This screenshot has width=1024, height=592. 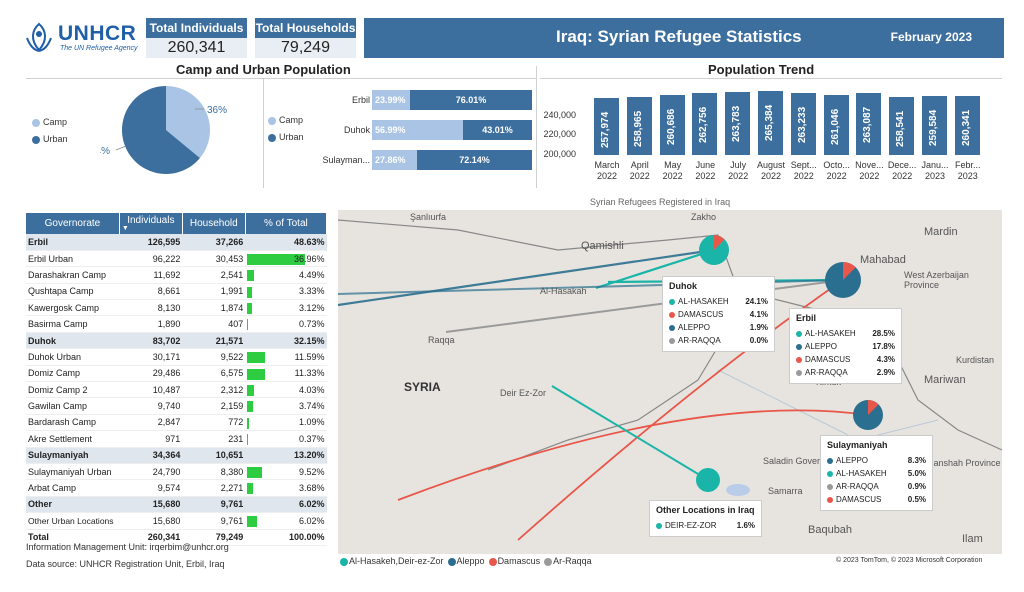 I want to click on cell-individuals: 2,847, so click(x=151, y=423).